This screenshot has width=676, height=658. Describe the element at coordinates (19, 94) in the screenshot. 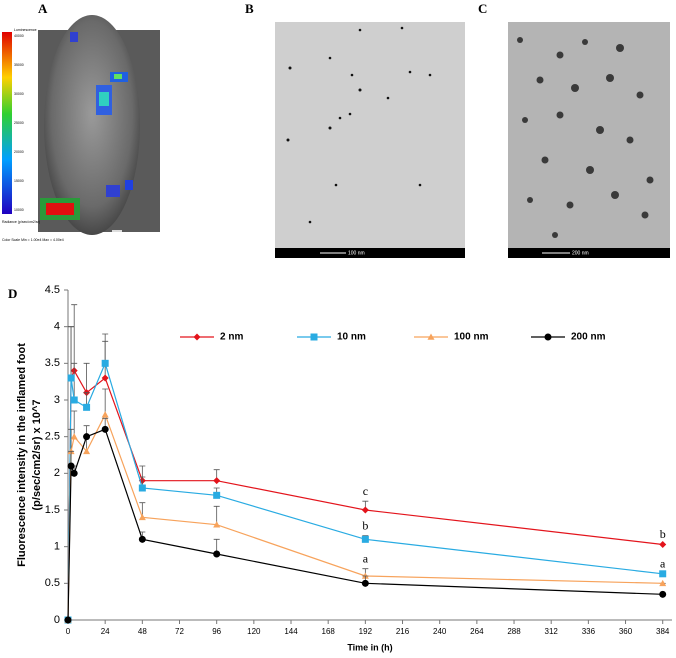

I see `colorbar-tick: 30000` at that location.